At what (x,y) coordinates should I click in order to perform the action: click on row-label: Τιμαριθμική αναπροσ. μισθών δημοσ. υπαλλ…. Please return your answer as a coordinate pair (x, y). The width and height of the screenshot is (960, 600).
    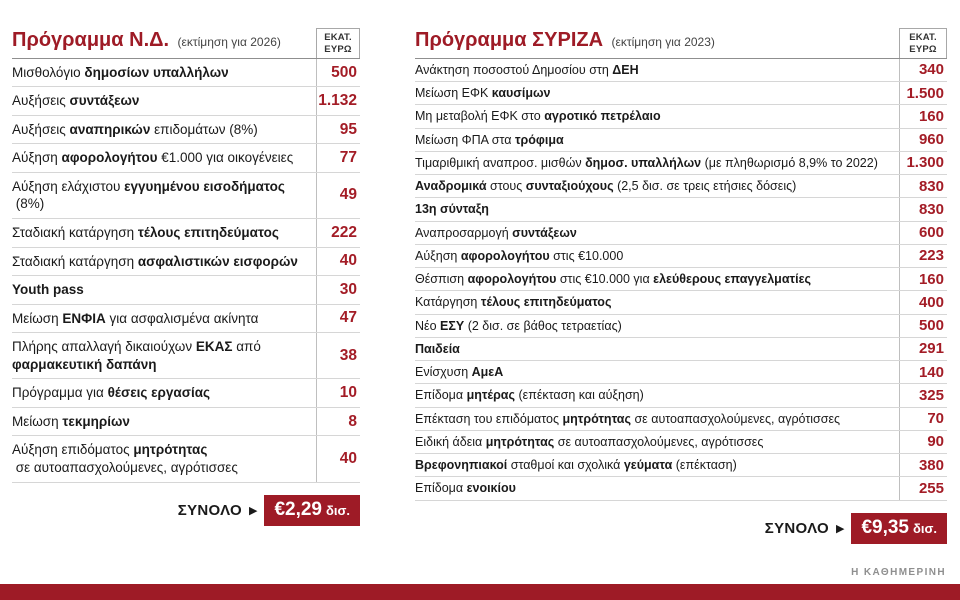
    Looking at the image, I should click on (646, 162).